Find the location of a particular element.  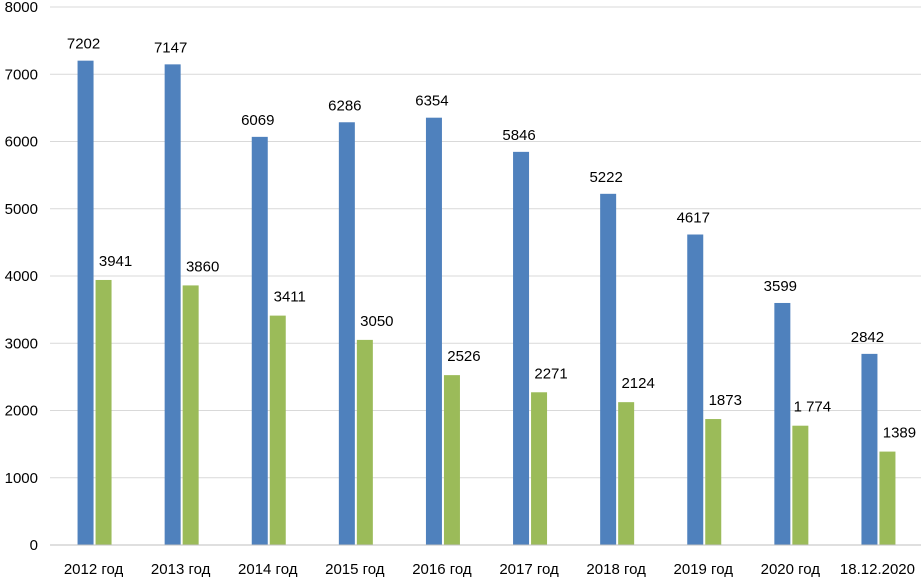

x-tick-label: 2017 год is located at coordinates (529, 569).